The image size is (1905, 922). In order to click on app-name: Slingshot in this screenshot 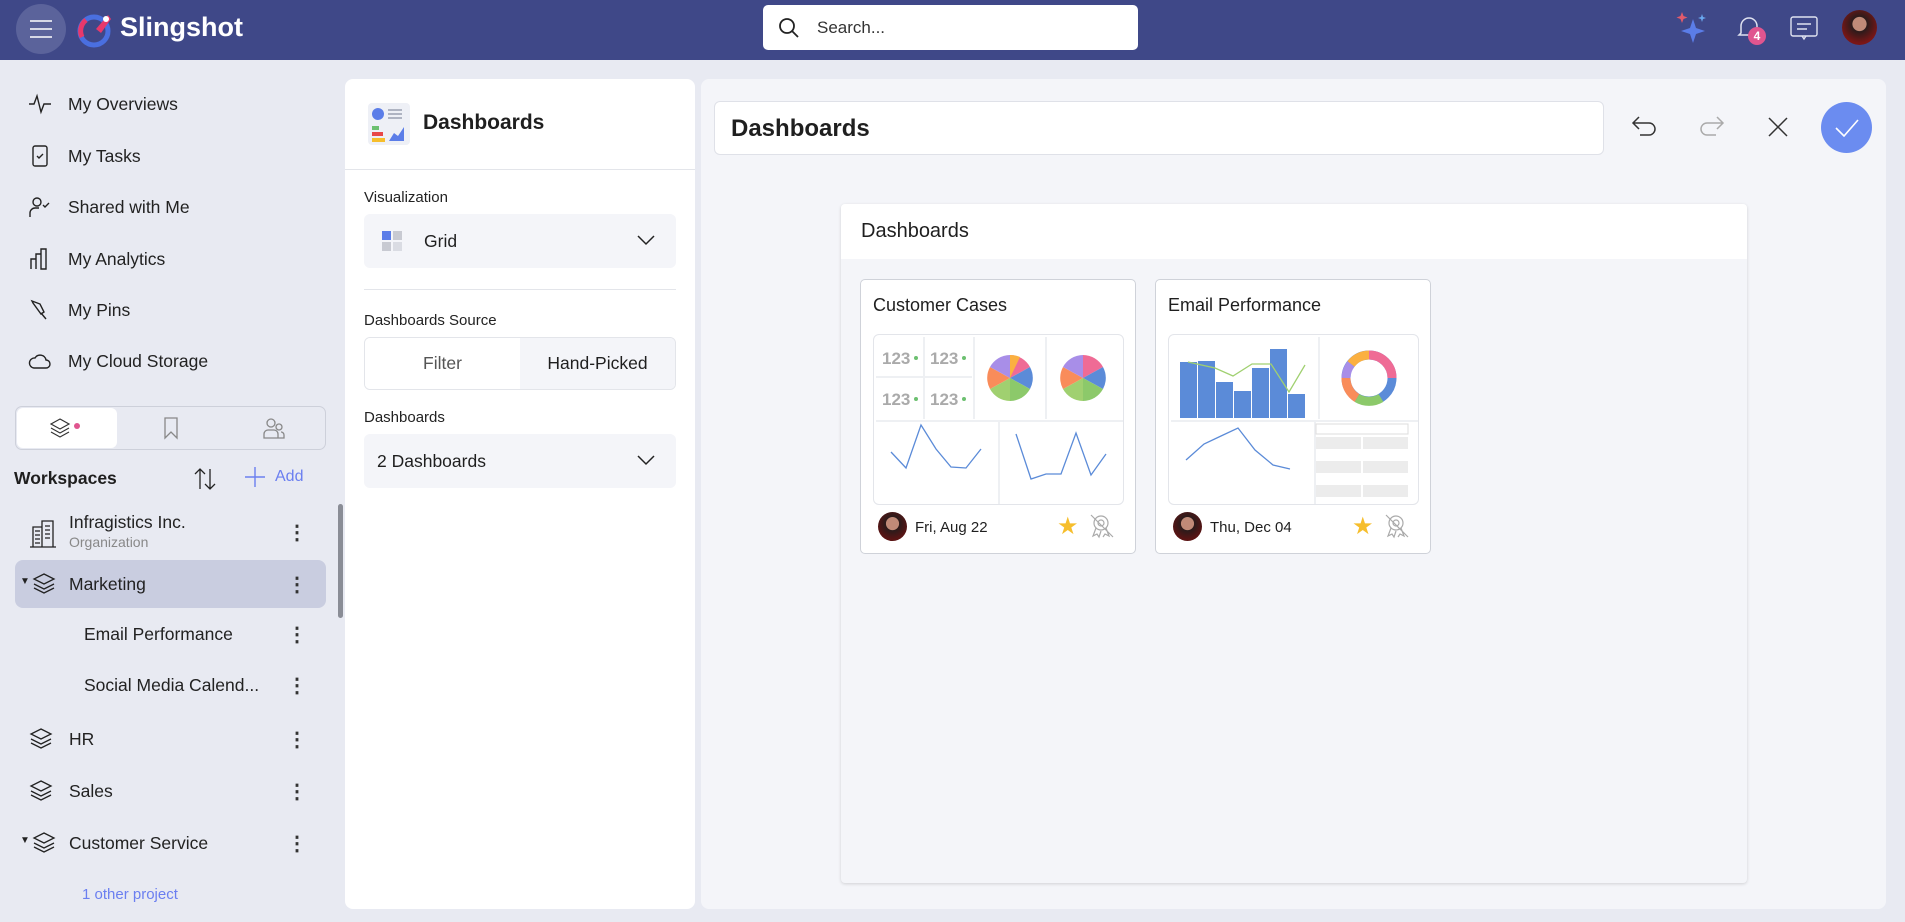, I will do `click(181, 27)`.